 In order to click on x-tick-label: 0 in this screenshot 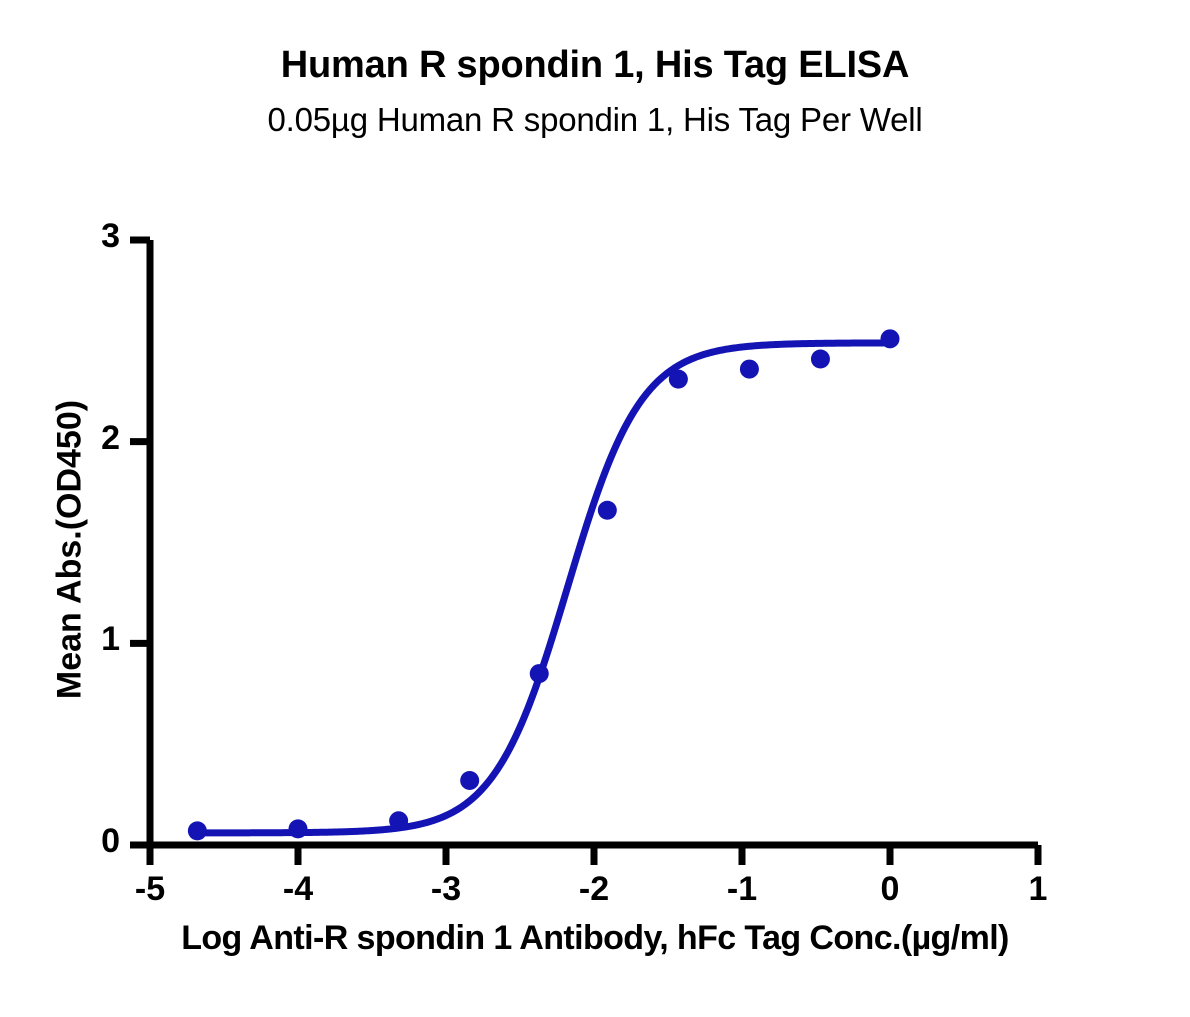, I will do `click(890, 889)`.